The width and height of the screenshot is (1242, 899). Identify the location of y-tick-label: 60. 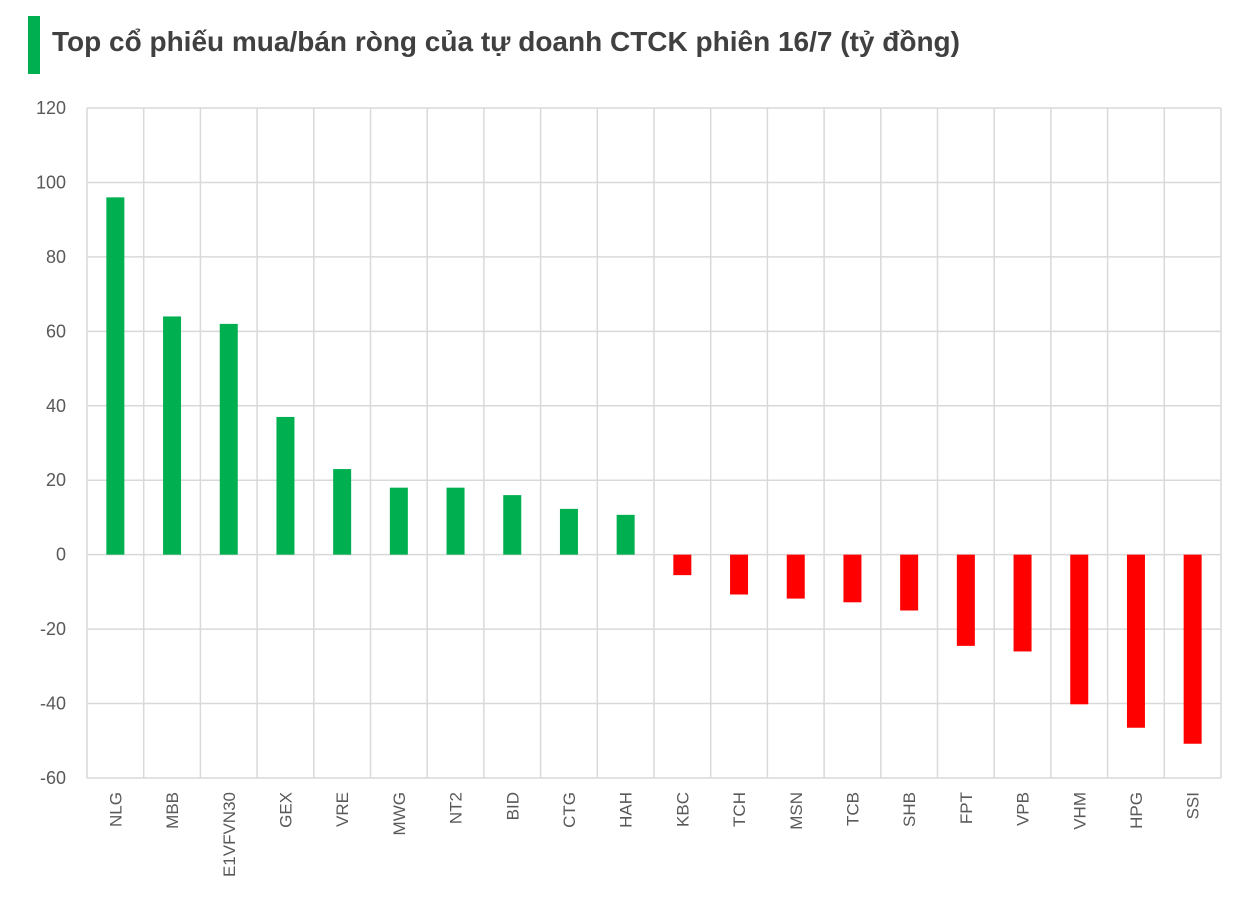
(56, 331).